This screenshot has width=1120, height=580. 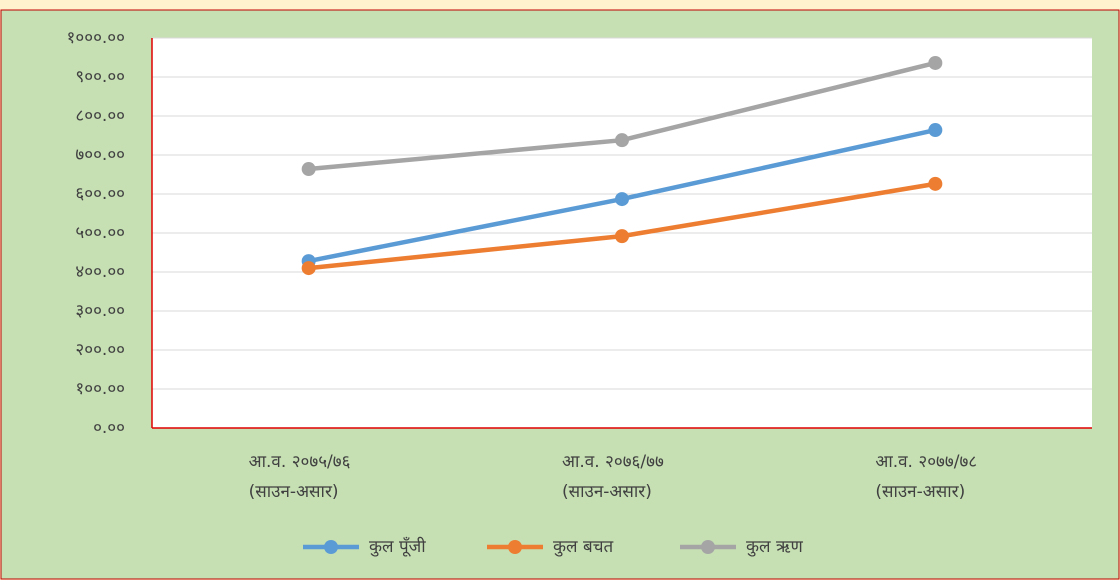 What do you see at coordinates (100, 155) in the screenshot?
I see `y-tick-label: ७००.००` at bounding box center [100, 155].